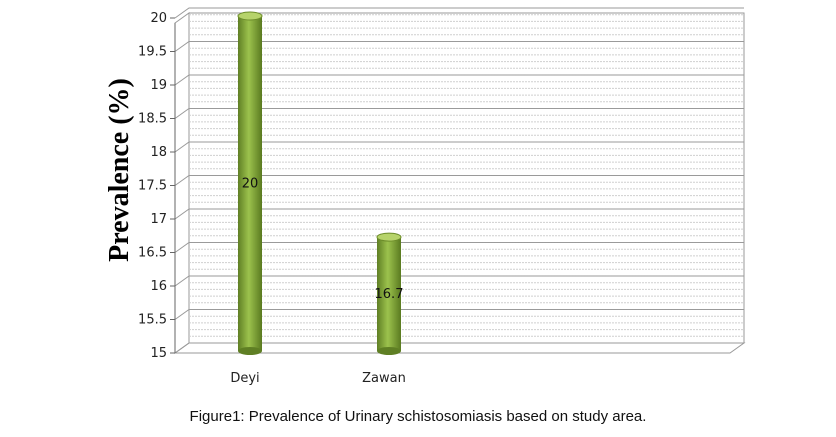  I want to click on y-tick-label: 18, so click(158, 152).